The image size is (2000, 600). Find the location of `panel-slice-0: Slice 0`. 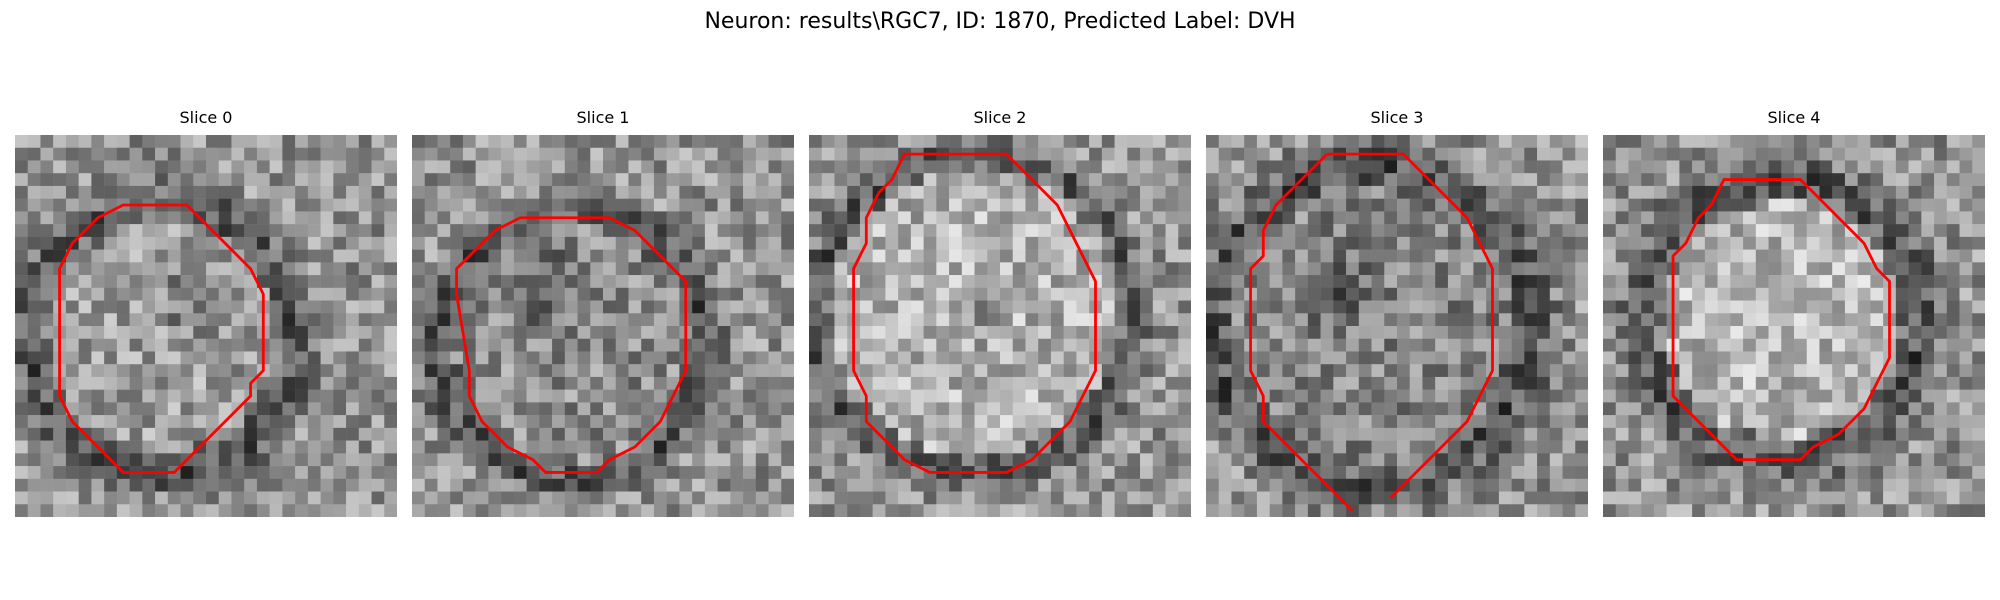

panel-slice-0: Slice 0 is located at coordinates (206, 312).